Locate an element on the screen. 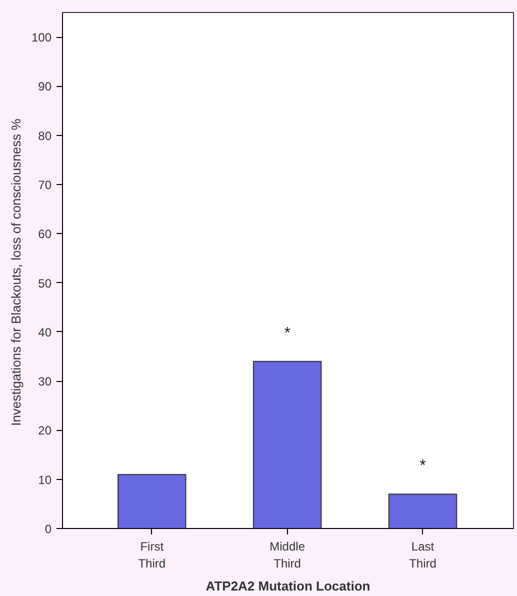 This screenshot has height=596, width=517. x-tick-label: Middle Third is located at coordinates (288, 555).